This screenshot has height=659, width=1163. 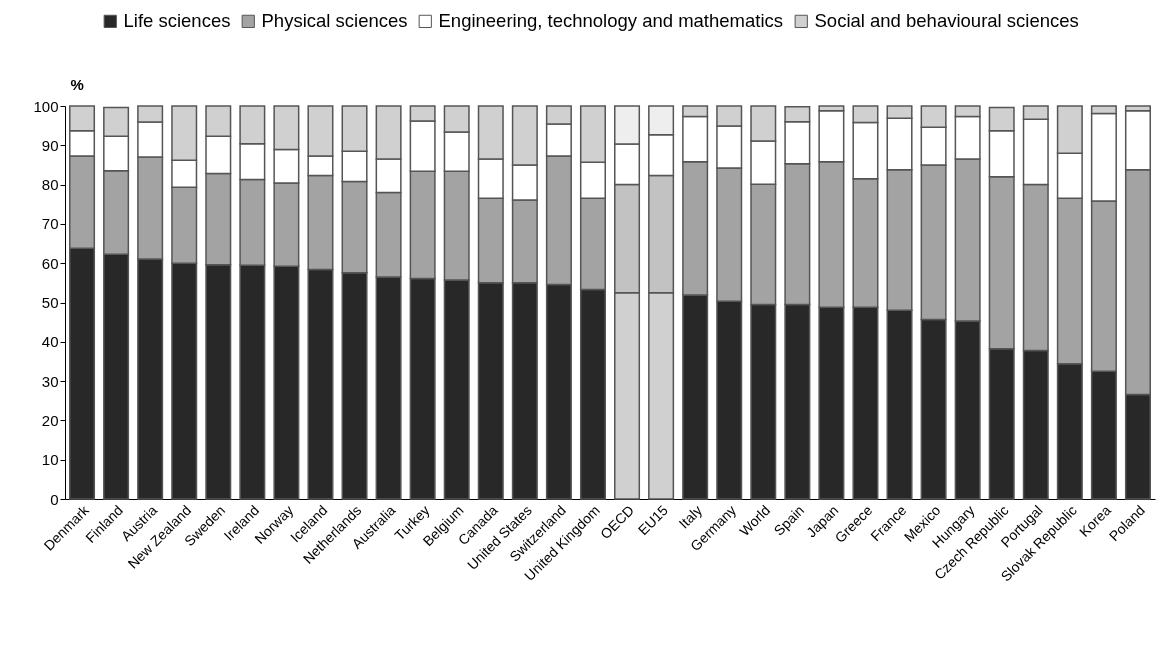 What do you see at coordinates (177, 21) in the screenshot?
I see `legend-label: Life sciences` at bounding box center [177, 21].